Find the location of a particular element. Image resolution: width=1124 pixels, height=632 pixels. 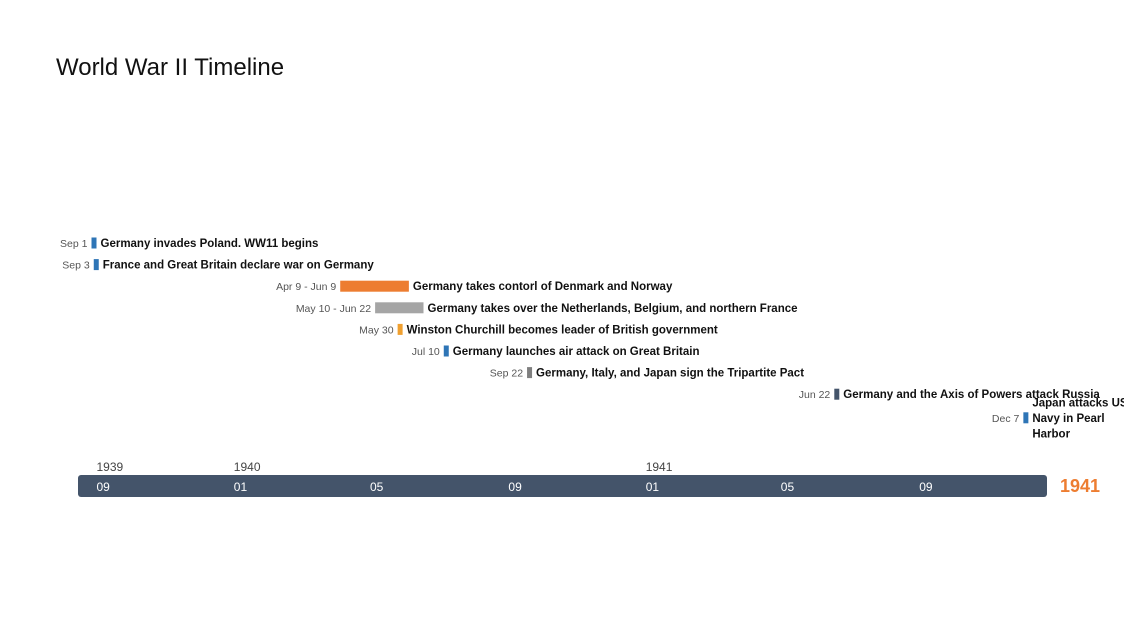

timeline-axis: 09 01 05 09 01 05 09 1939 1940 1941 1941 is located at coordinates (589, 478).